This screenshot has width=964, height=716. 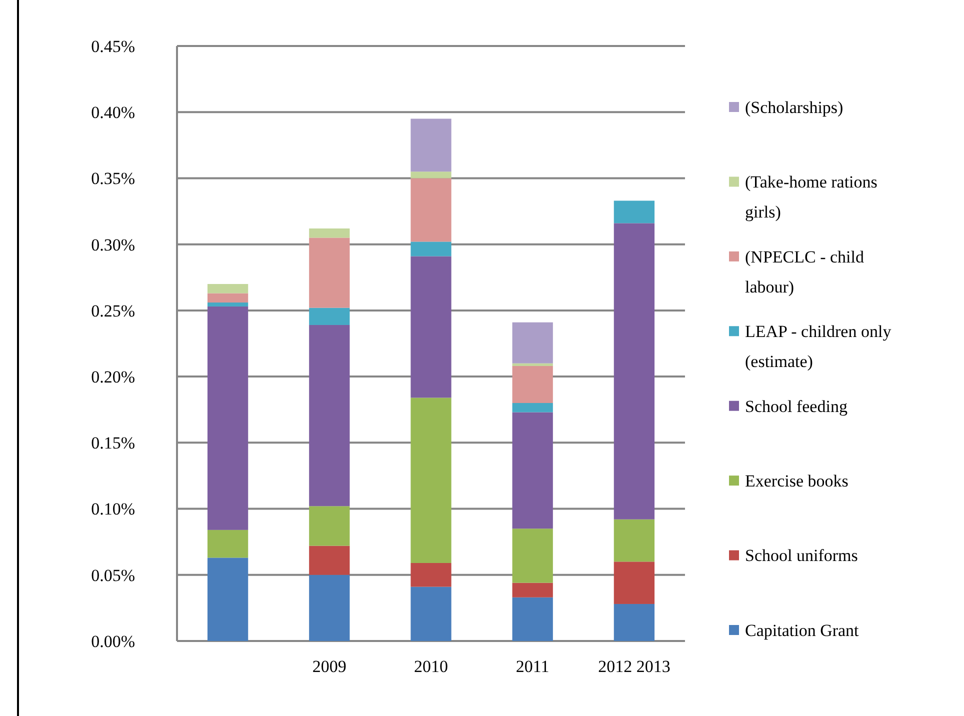 I want to click on y-tick-label: 0.30%, so click(x=113, y=244).